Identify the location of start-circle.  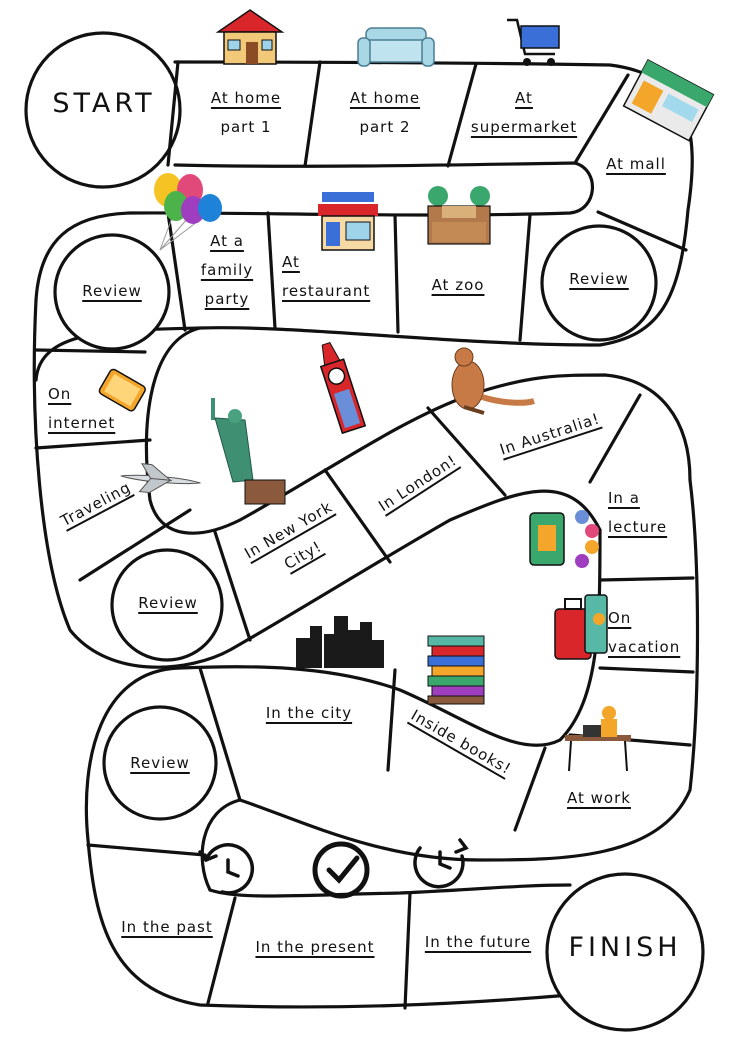
(103, 110).